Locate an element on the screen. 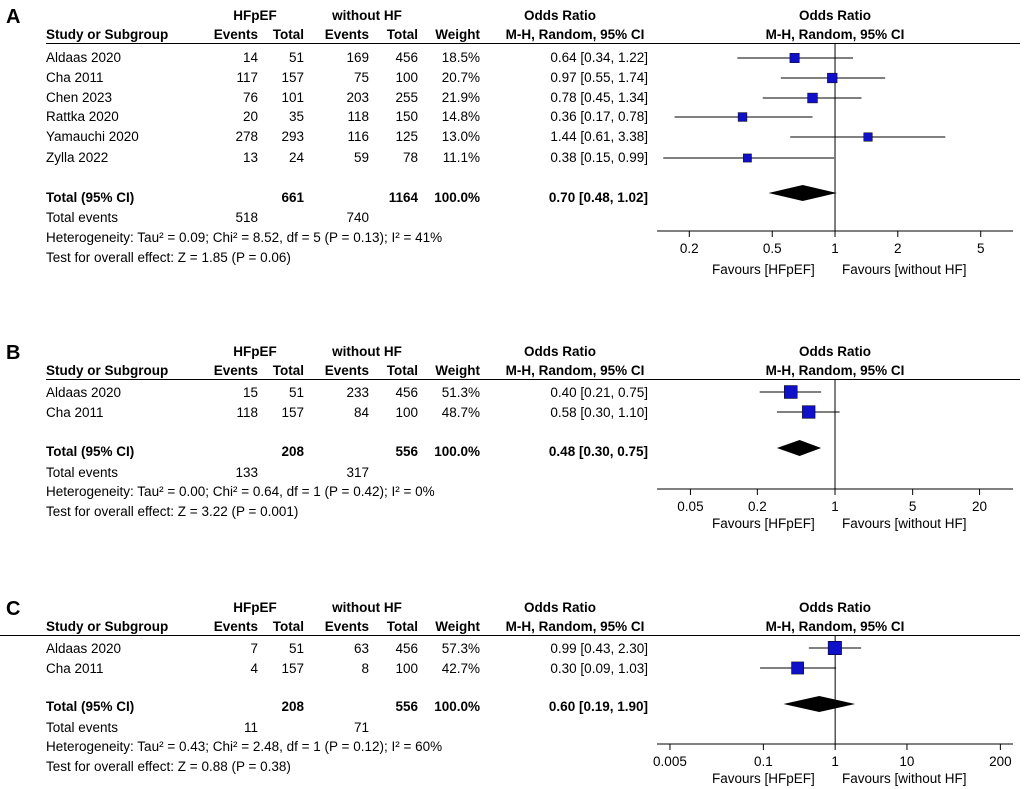 This screenshot has height=789, width=1026. ci-column-header: M-H, Random, 95% CI is located at coordinates (575, 370).